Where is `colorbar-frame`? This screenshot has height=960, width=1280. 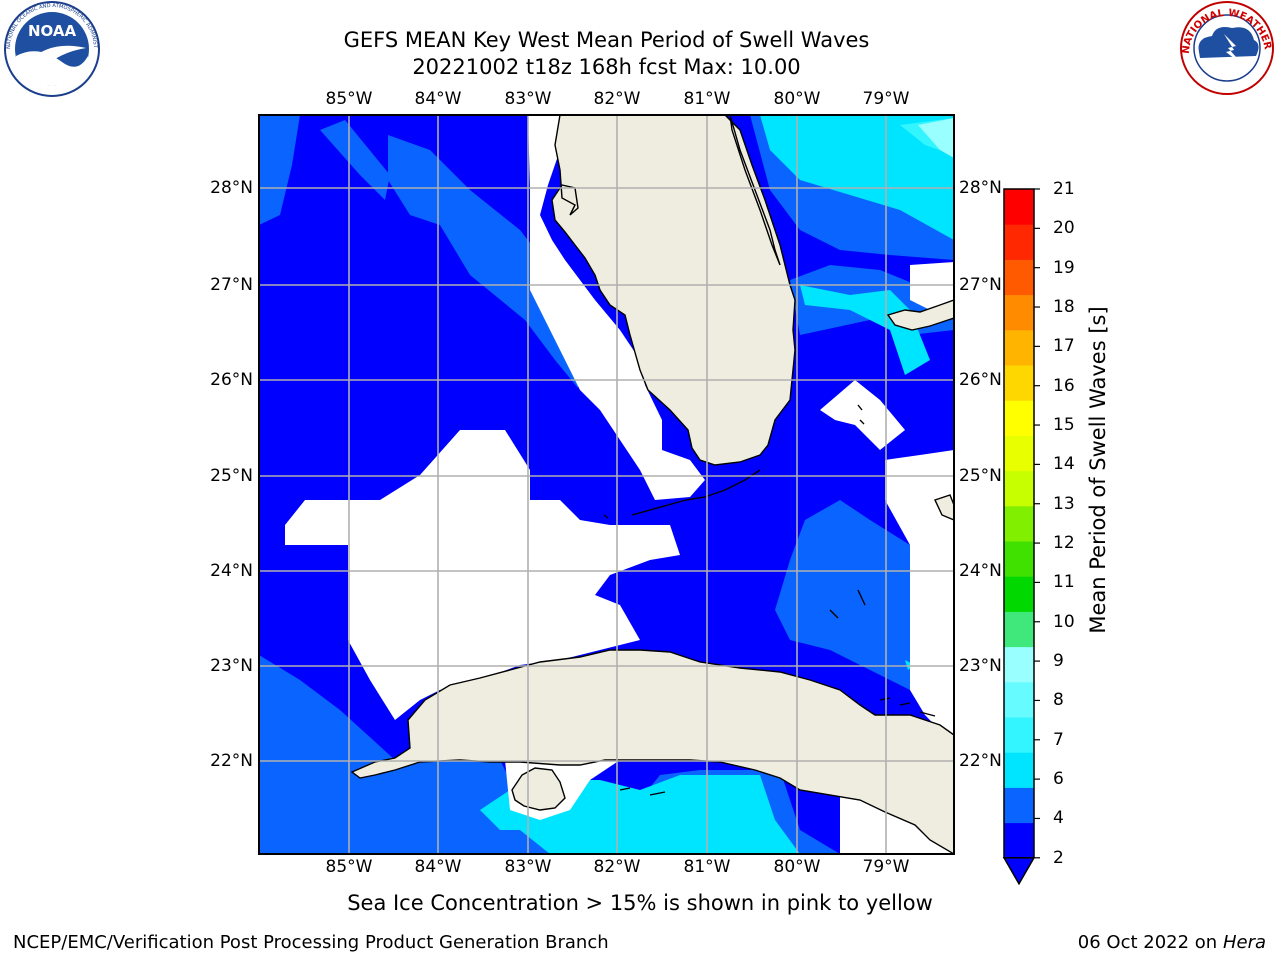
colorbar-frame is located at coordinates (1019, 523).